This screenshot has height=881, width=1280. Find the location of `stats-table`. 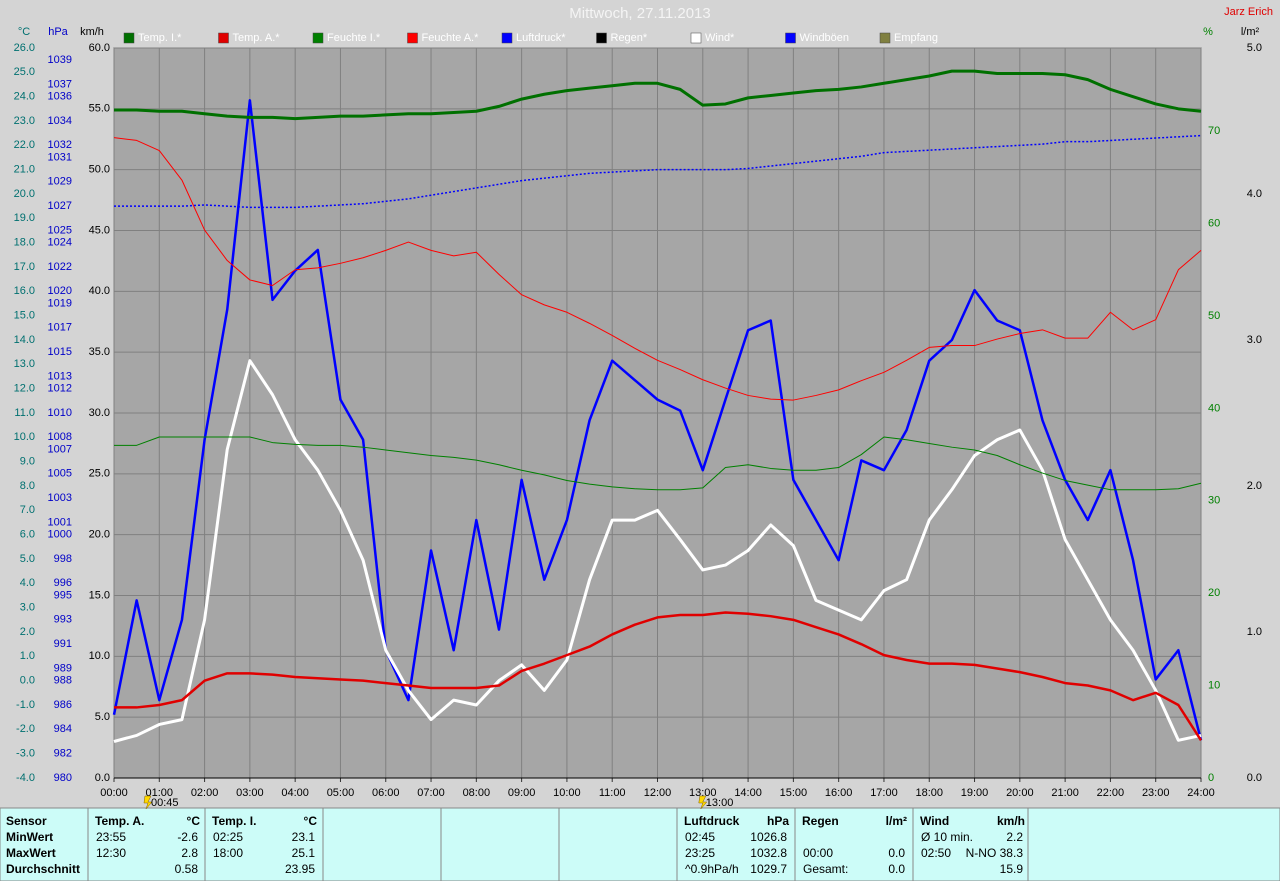

stats-table is located at coordinates (640, 844).